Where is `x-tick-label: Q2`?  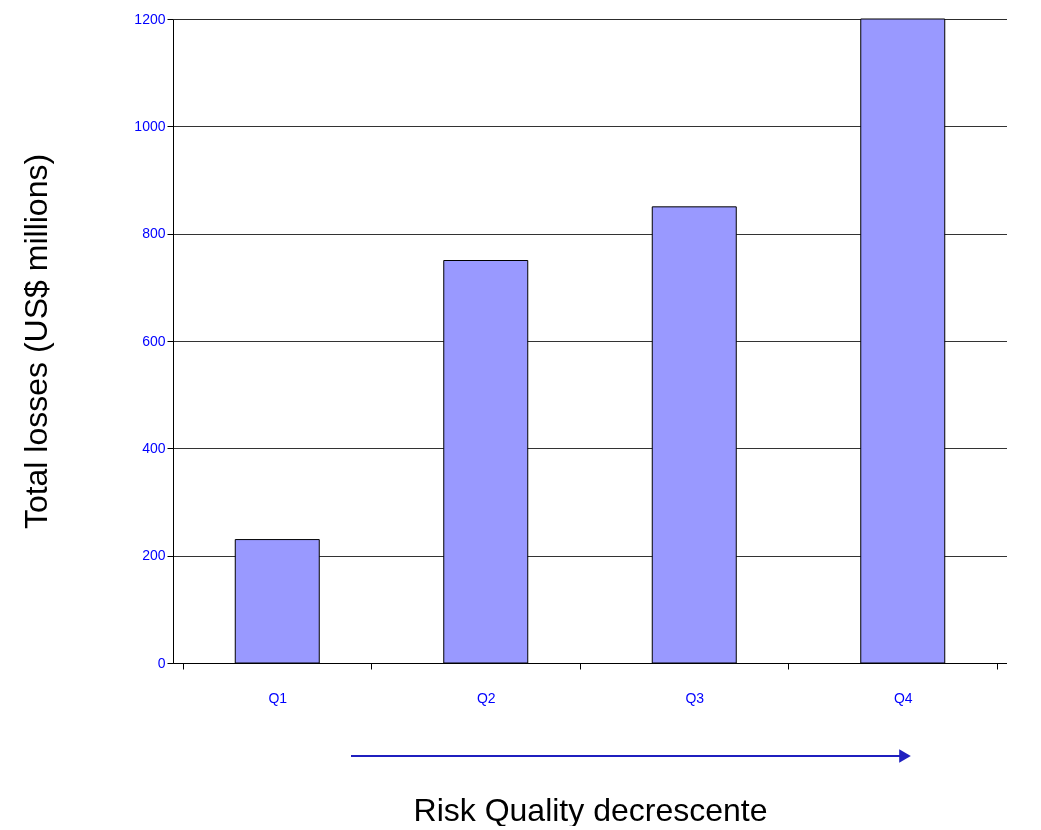 x-tick-label: Q2 is located at coordinates (486, 697).